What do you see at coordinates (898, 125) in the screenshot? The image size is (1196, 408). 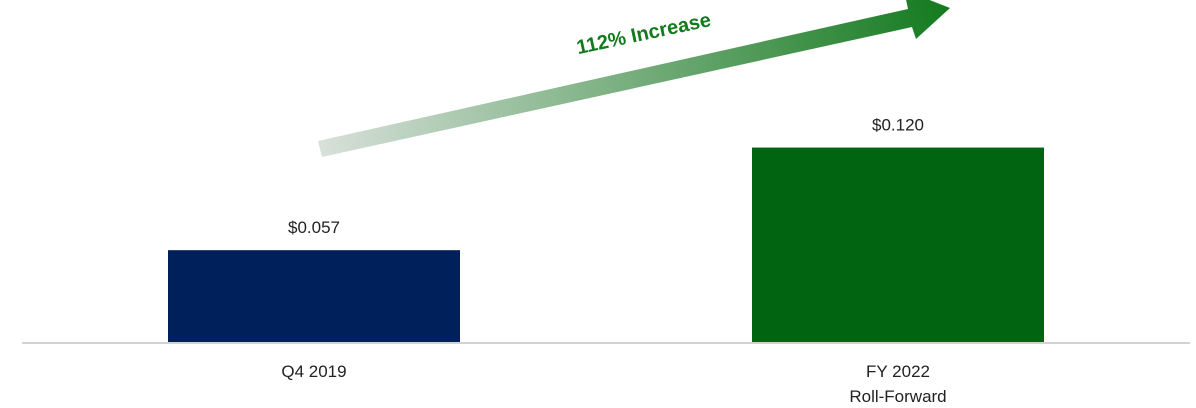 I see `data-label-2: $0.120` at bounding box center [898, 125].